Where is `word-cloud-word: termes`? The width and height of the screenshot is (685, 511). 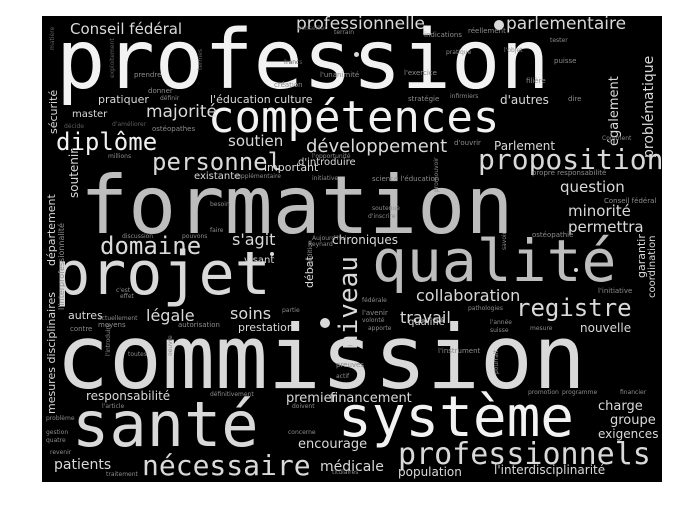
word-cloud-word: termes is located at coordinates (200, 59).